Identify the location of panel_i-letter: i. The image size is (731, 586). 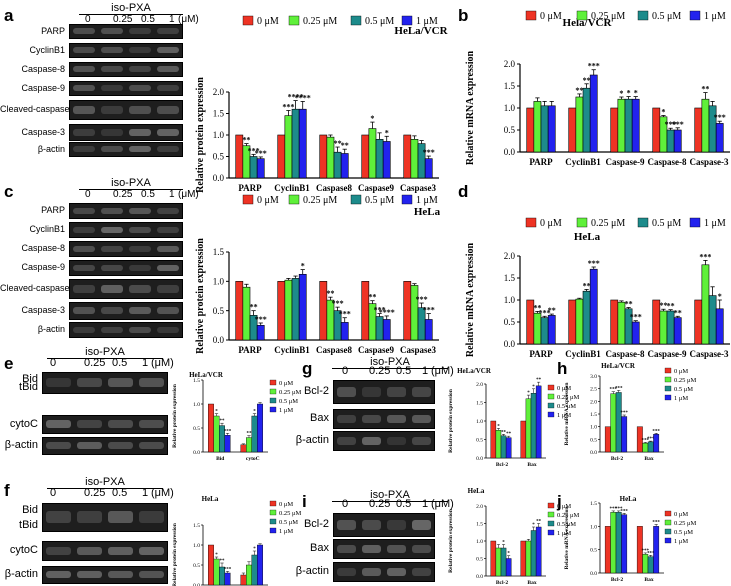
(304, 501).